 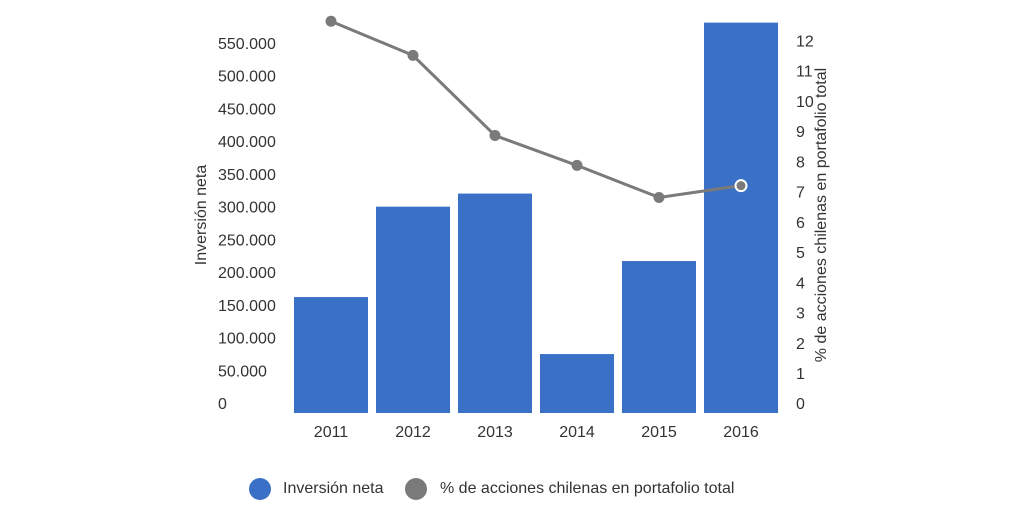 I want to click on x-tick-label: 2016, so click(x=741, y=432).